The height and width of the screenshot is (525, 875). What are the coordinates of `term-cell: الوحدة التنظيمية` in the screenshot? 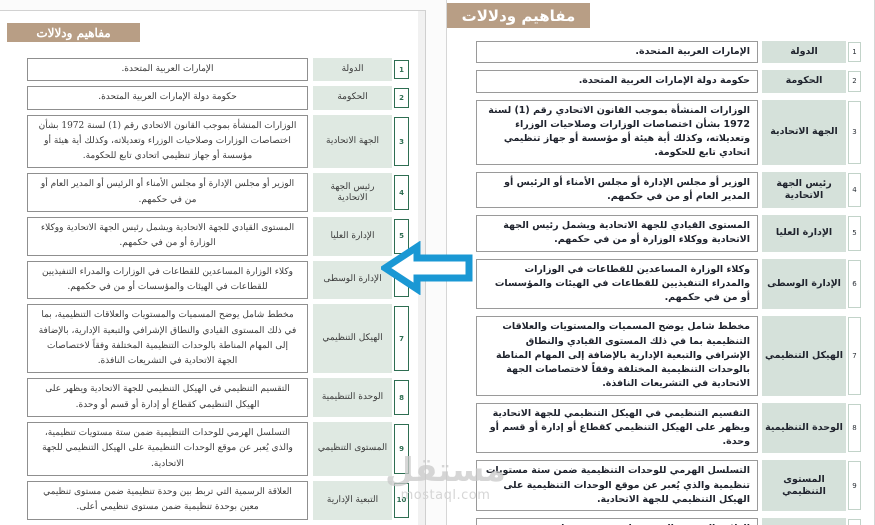 It's located at (352, 398).